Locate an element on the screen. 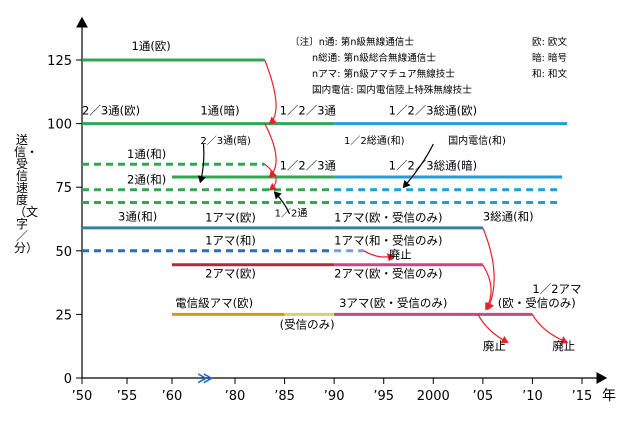 The height and width of the screenshot is (440, 622). annotation-label: 1／2アマ is located at coordinates (556, 289).